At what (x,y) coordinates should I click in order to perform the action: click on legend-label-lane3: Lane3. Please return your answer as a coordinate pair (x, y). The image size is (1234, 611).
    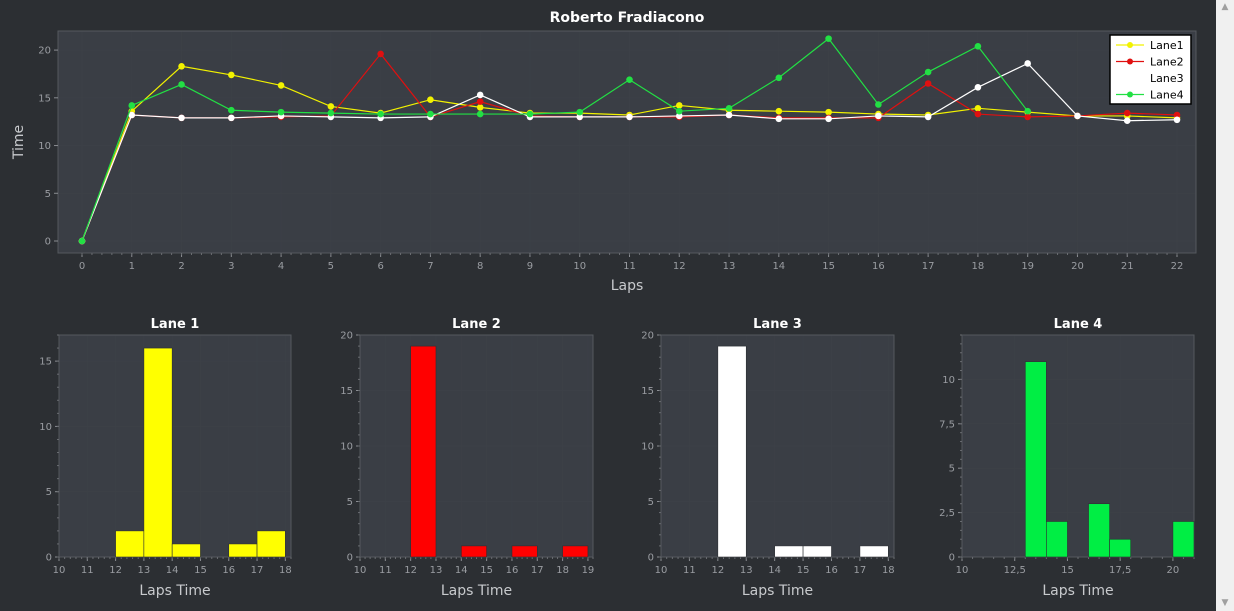
    Looking at the image, I should click on (1167, 78).